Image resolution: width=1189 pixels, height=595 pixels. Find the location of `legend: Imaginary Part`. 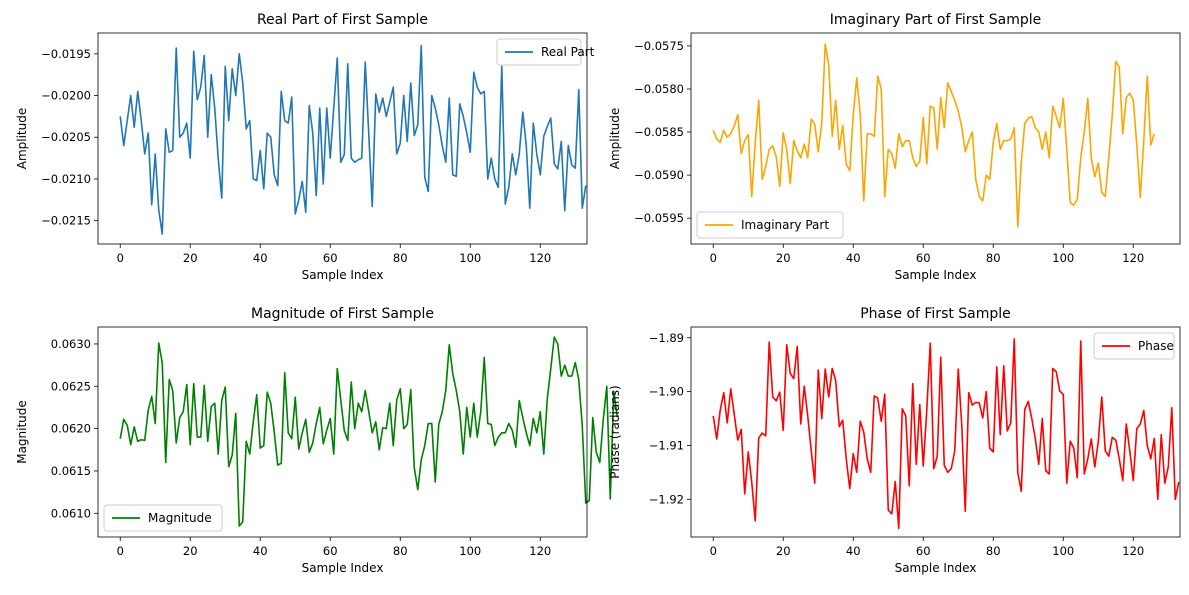

legend: Imaginary Part is located at coordinates (770, 225).